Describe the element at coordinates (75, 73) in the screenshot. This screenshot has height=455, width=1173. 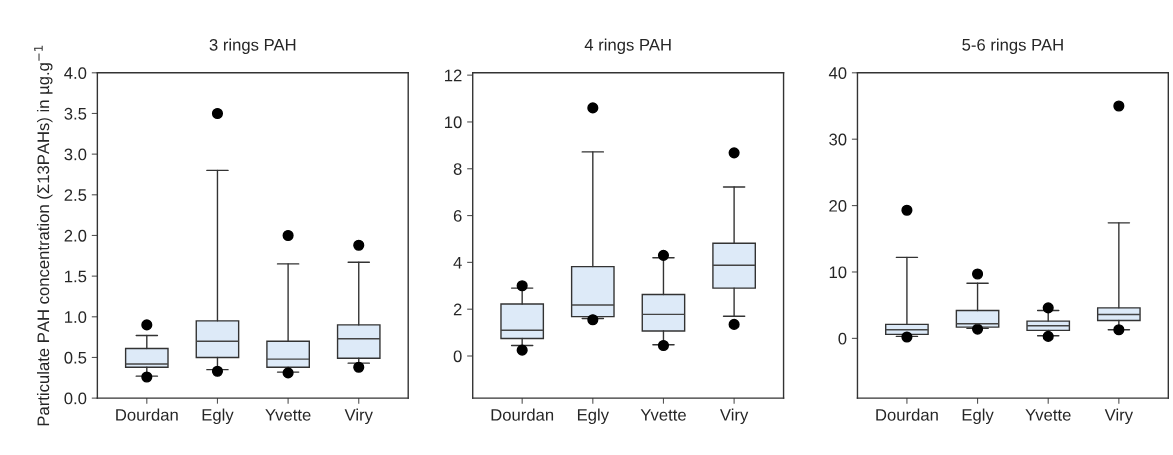
I see `y-tick-label: 4.0` at that location.